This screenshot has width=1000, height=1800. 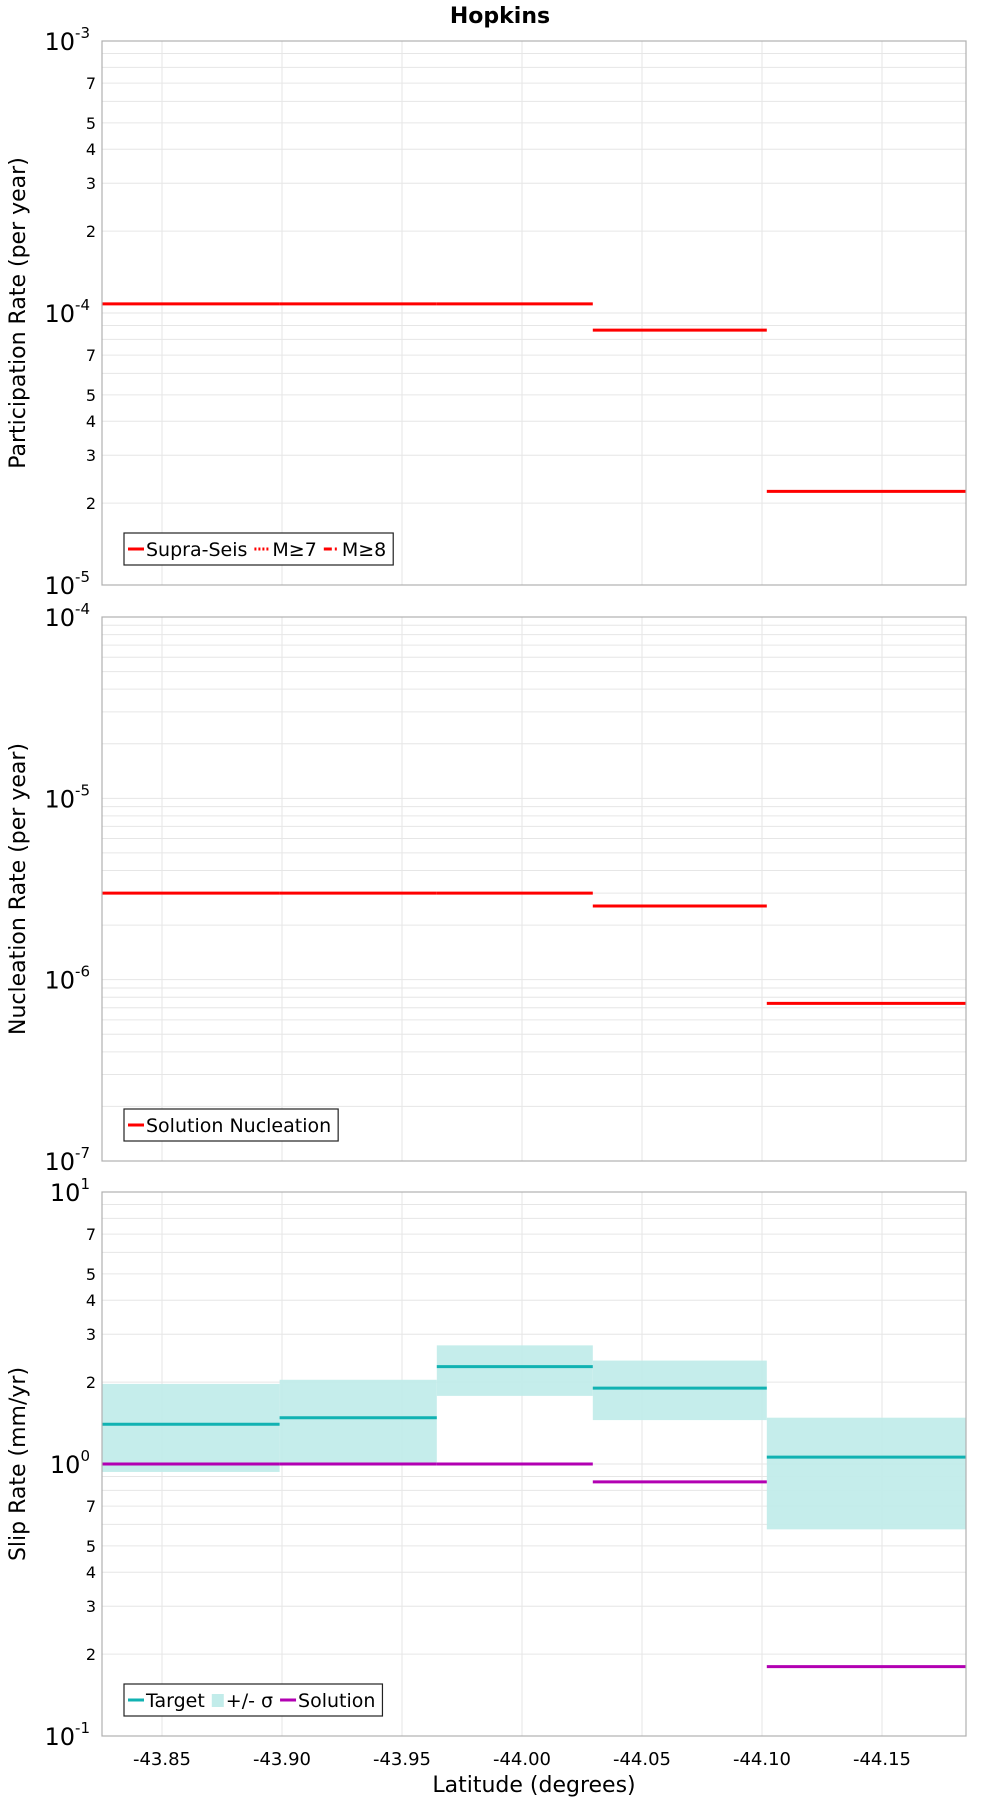 What do you see at coordinates (533, 1785) in the screenshot?
I see `x-axis-label: Latitude (degrees)` at bounding box center [533, 1785].